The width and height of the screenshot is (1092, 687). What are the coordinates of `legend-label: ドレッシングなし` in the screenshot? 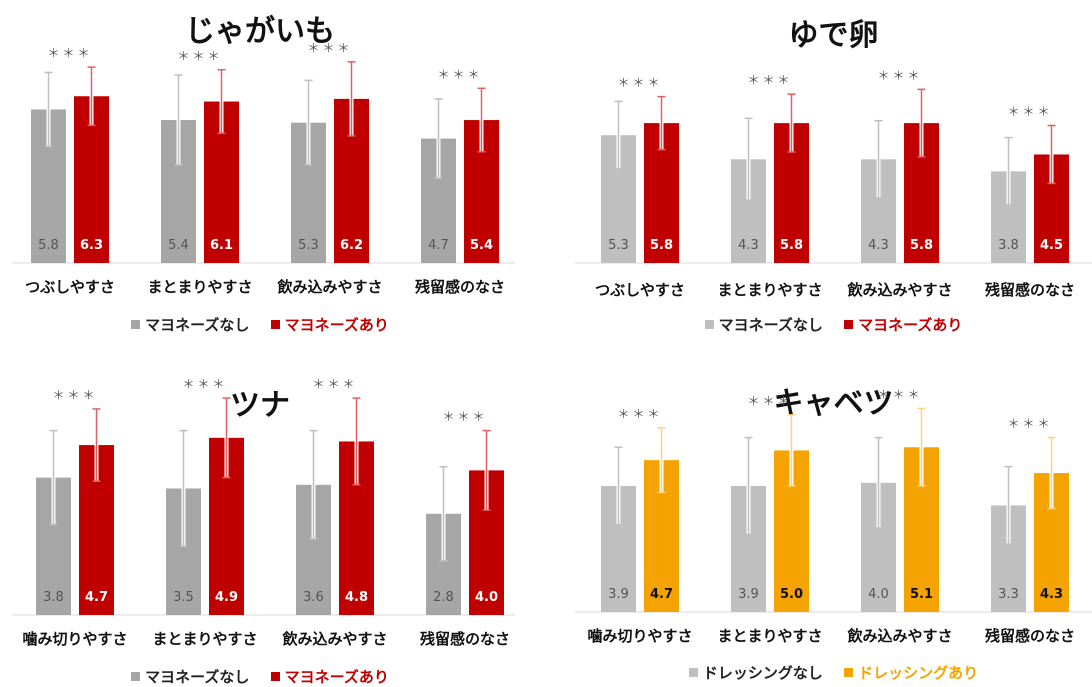 It's located at (762, 673).